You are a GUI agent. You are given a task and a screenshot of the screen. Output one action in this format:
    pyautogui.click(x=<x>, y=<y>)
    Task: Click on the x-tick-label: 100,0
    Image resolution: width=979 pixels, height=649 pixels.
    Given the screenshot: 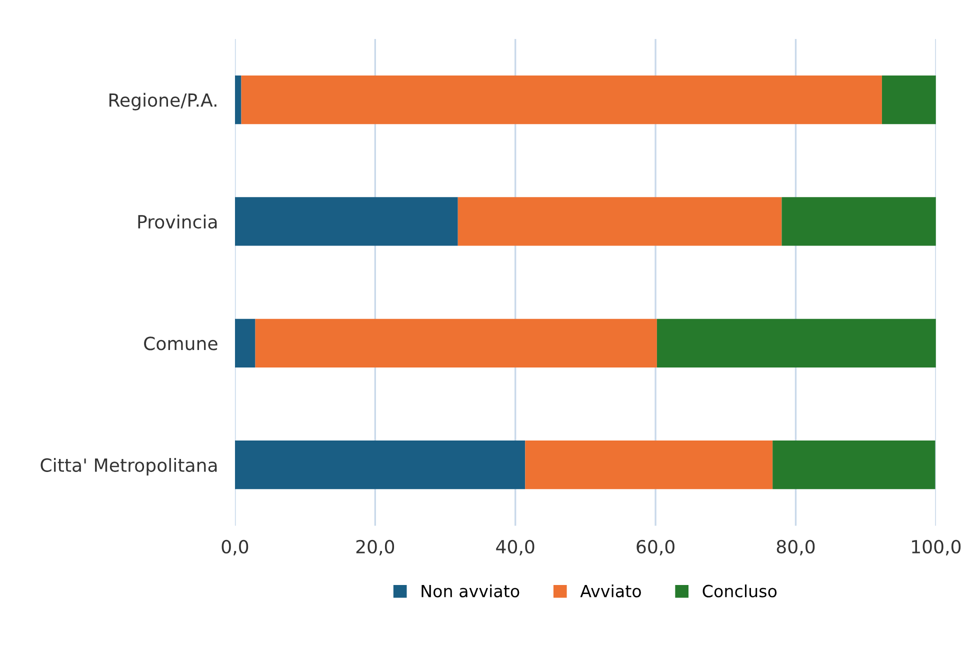 What is the action you would take?
    pyautogui.click(x=936, y=548)
    